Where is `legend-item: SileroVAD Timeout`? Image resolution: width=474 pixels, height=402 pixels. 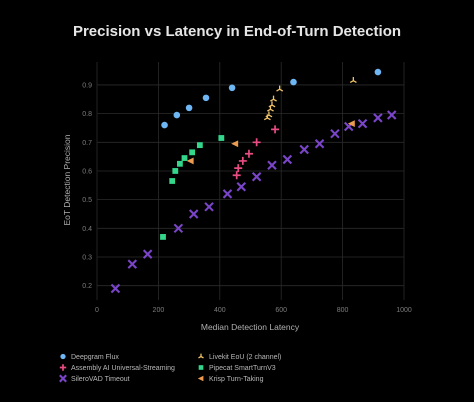
legend-item: SileroVAD Timeout is located at coordinates (94, 378).